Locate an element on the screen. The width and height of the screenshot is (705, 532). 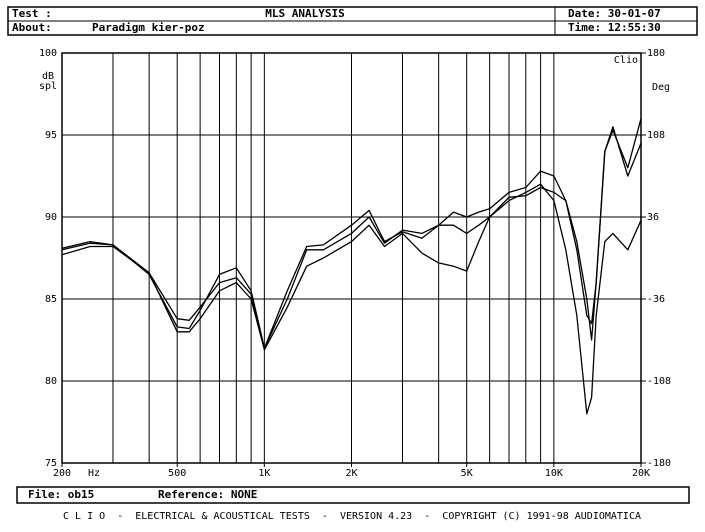
y2-label: Deg is located at coordinates (661, 87).